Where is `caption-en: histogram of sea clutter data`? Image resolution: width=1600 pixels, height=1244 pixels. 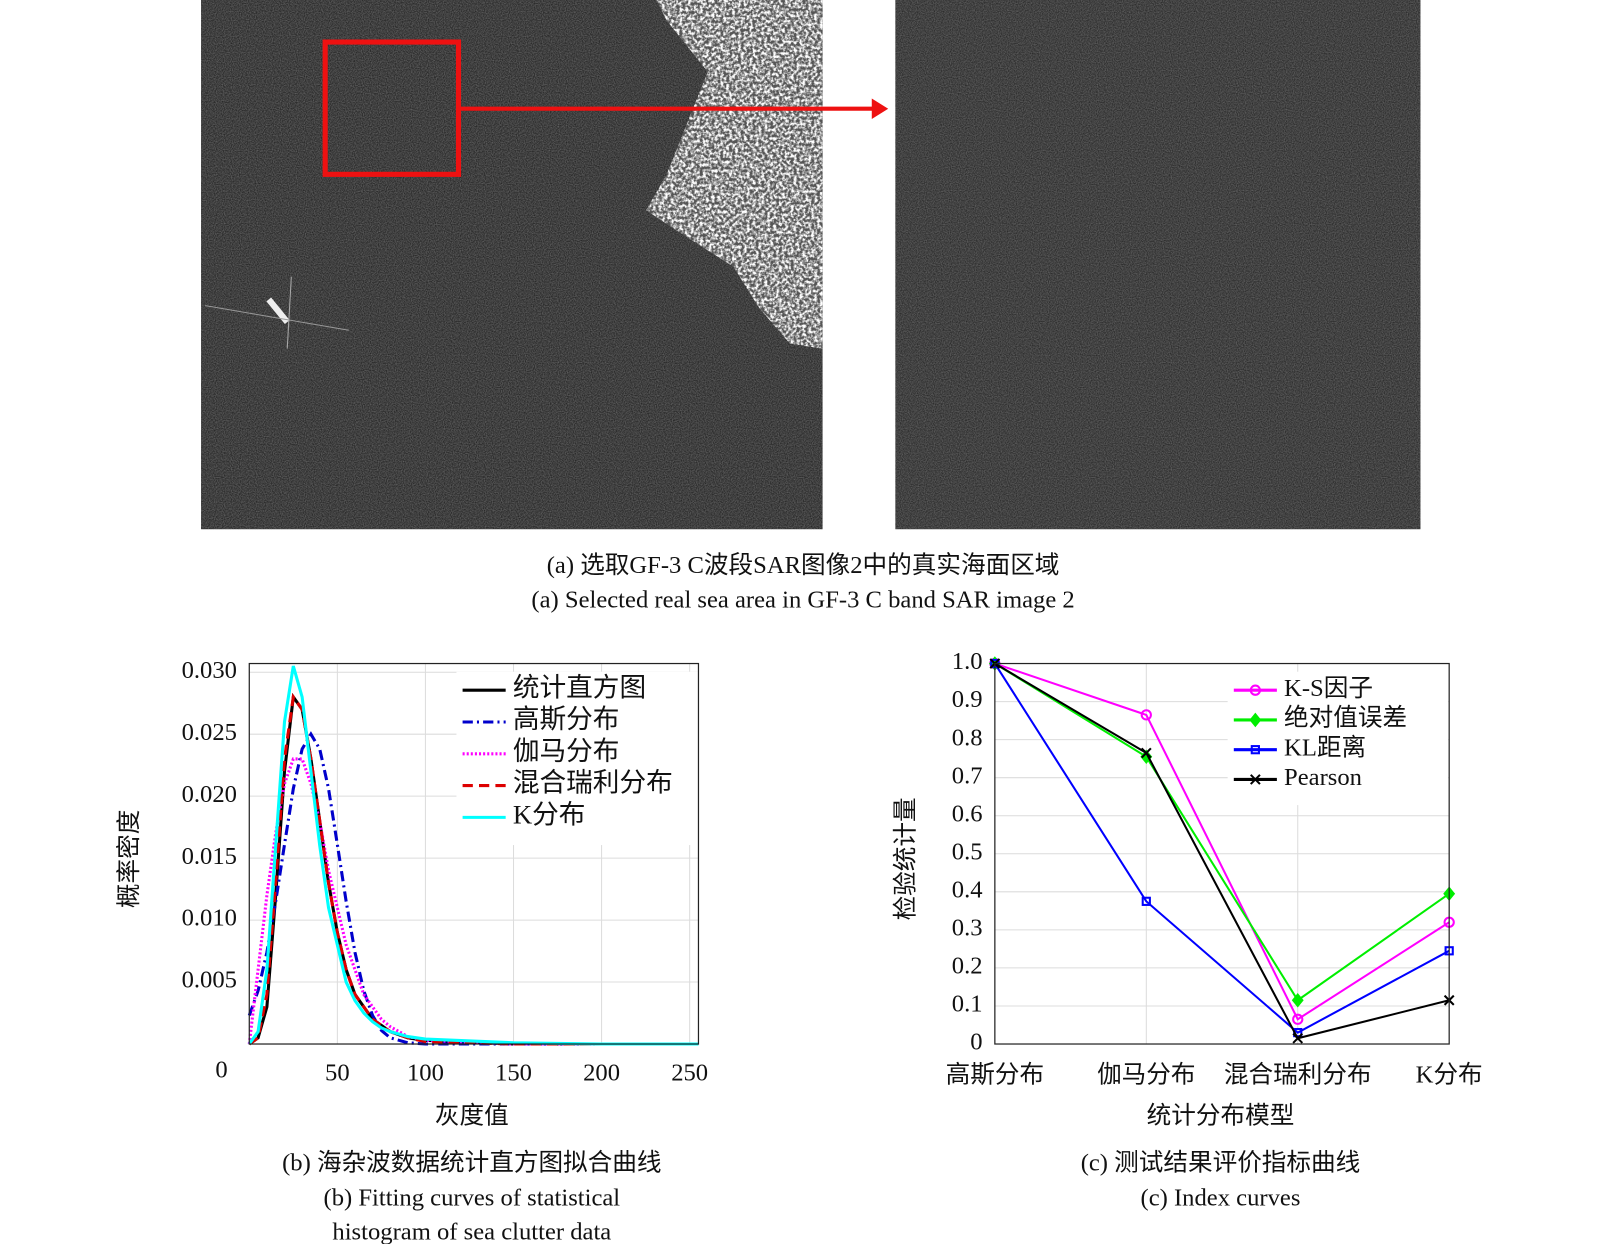 caption-en: histogram of sea clutter data is located at coordinates (471, 1231).